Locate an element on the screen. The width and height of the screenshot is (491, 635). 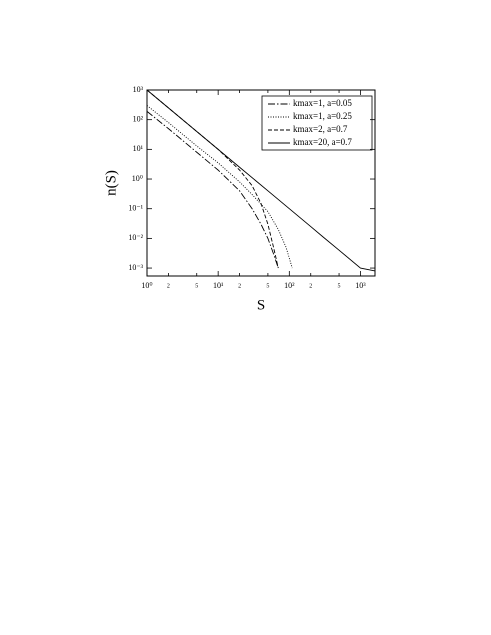
y-tick-label: 10¹ is located at coordinates (138, 148).